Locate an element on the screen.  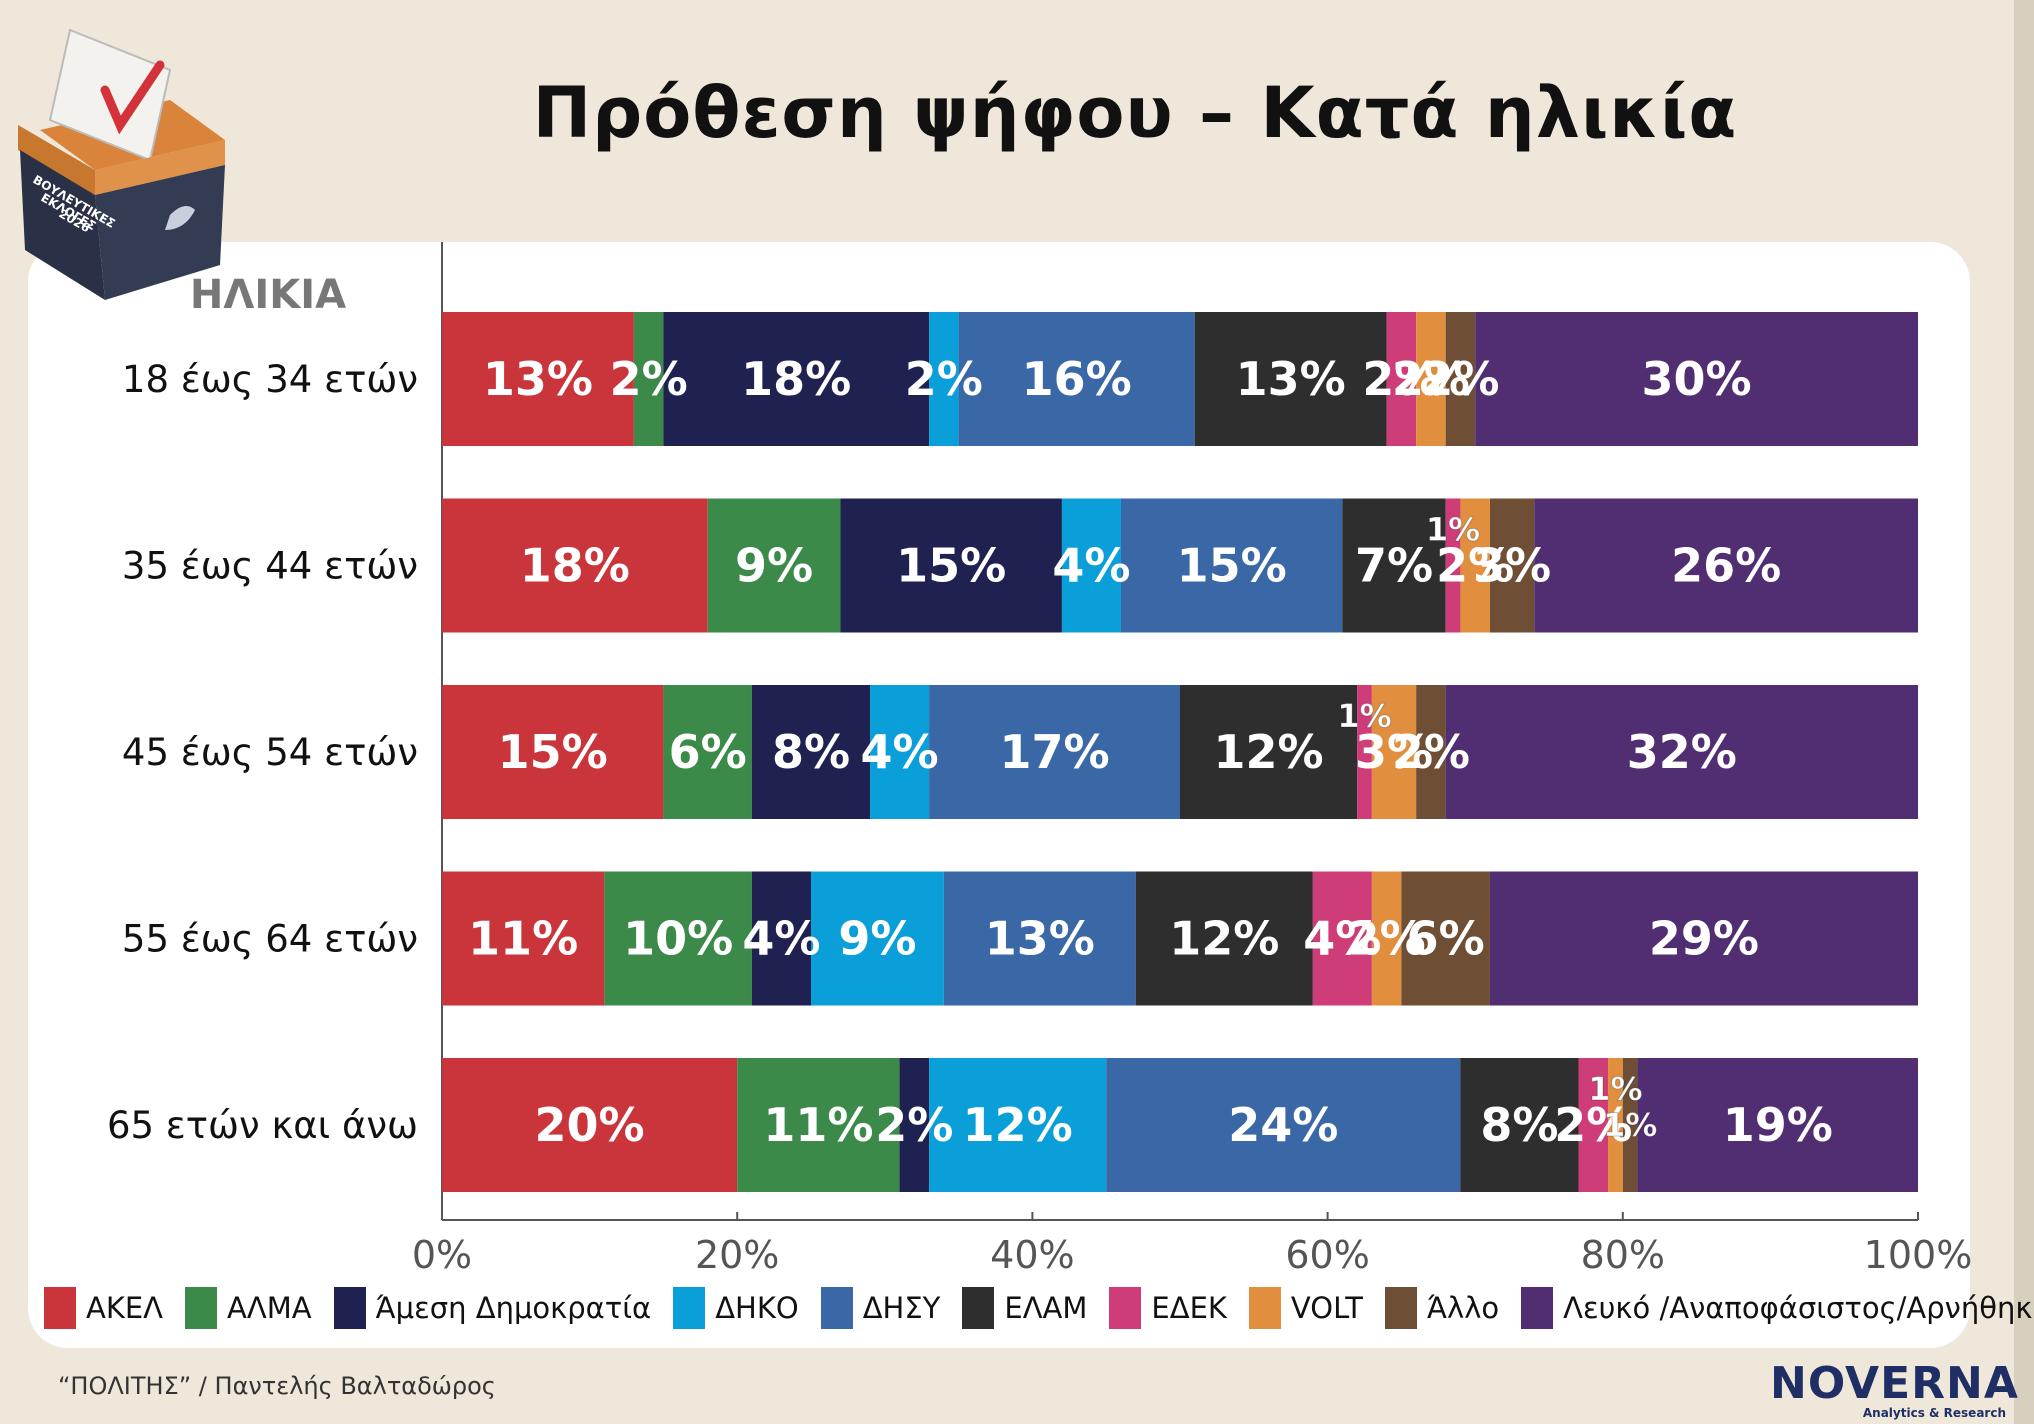
data-label: 6% is located at coordinates (1446, 939).